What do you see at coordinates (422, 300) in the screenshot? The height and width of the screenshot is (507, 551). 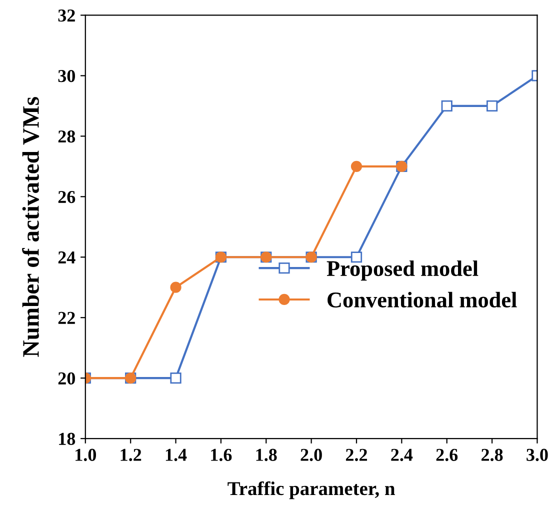 I see `legend-label: Conventional model` at bounding box center [422, 300].